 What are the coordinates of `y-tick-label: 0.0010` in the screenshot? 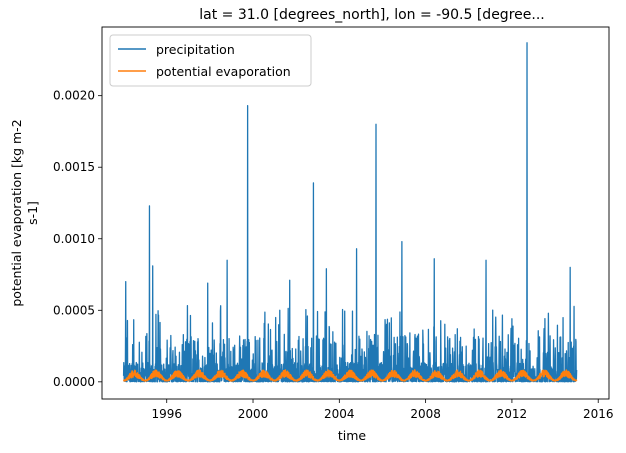 It's located at (74, 239).